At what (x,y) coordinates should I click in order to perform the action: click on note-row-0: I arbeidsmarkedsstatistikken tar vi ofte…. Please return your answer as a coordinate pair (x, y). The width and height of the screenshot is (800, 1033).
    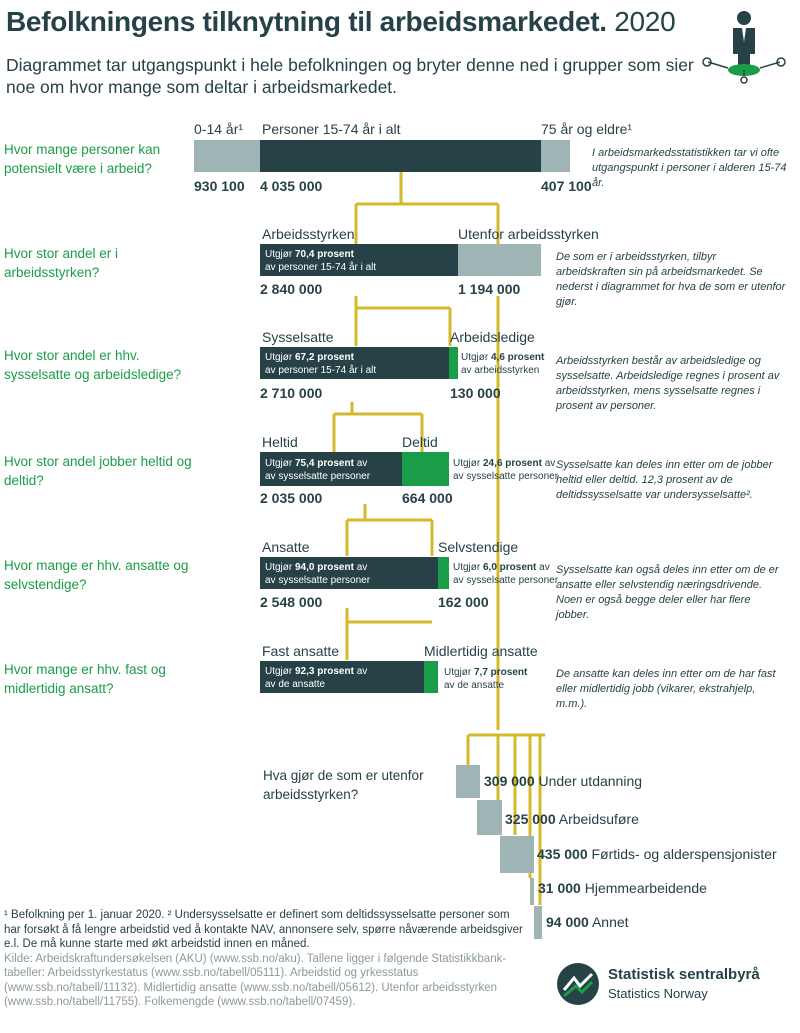
    Looking at the image, I should click on (689, 168).